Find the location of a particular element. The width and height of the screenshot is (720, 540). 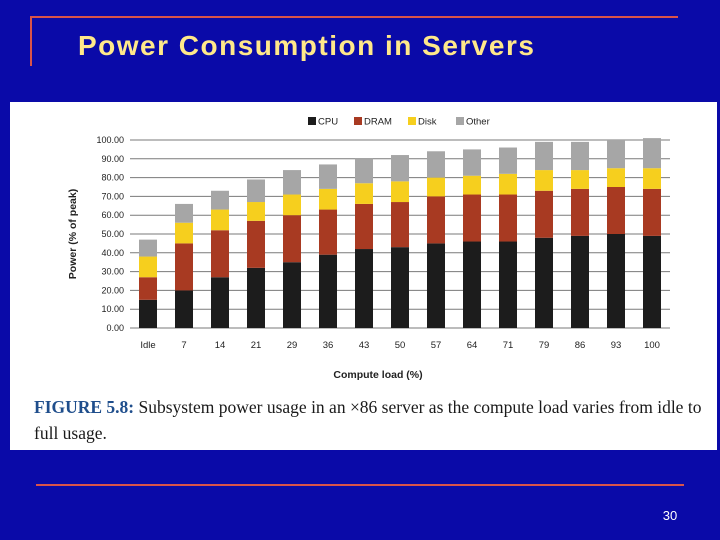

x-tick-label: 71 is located at coordinates (508, 345).